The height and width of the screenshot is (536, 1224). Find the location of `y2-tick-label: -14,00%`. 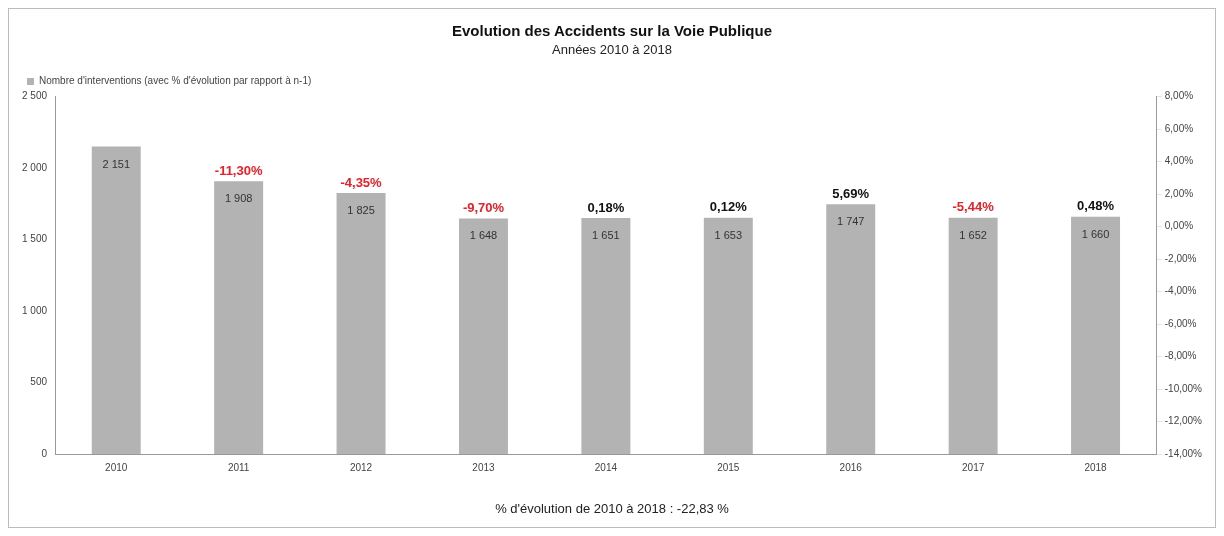

y2-tick-label: -14,00% is located at coordinates (1183, 453).